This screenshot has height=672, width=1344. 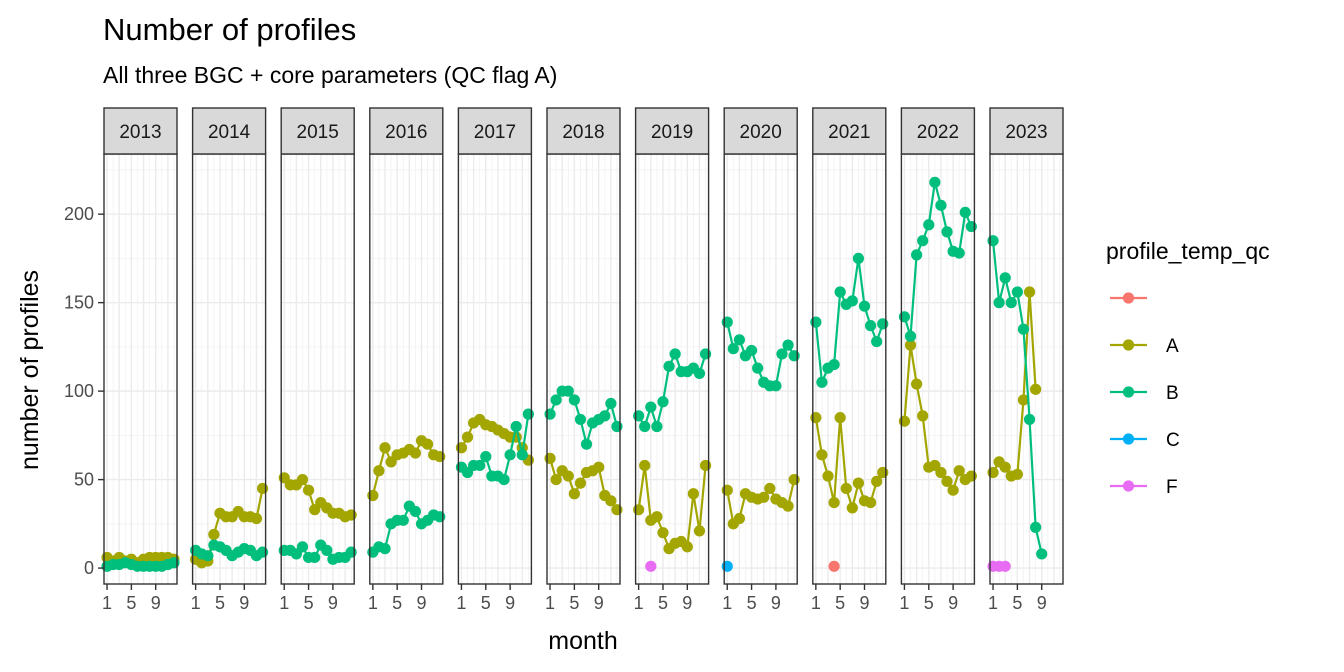 What do you see at coordinates (1188, 368) in the screenshot?
I see `legend: profile_temp_qc A B C F` at bounding box center [1188, 368].